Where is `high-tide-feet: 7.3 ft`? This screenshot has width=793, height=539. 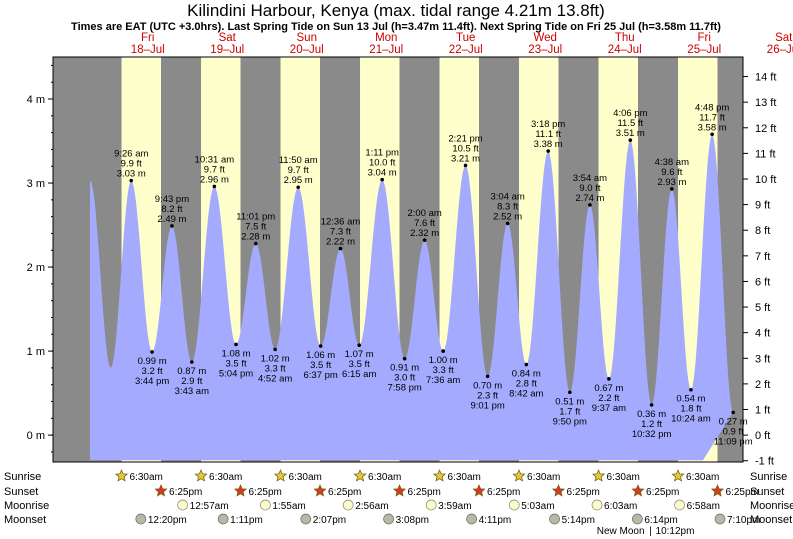
high-tide-feet: 7.3 ft is located at coordinates (340, 232).